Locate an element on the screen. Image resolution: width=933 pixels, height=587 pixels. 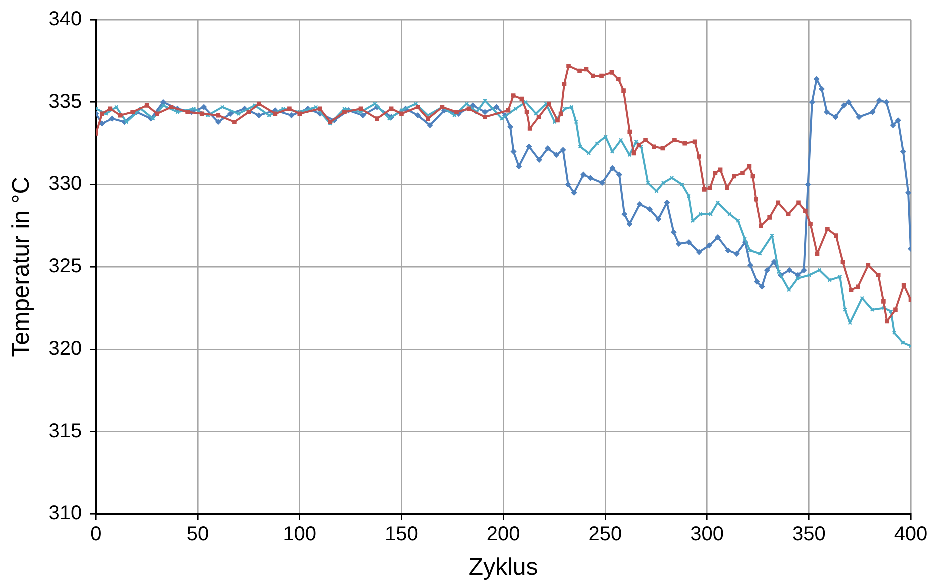
x-tick-label: 300 is located at coordinates (707, 535).